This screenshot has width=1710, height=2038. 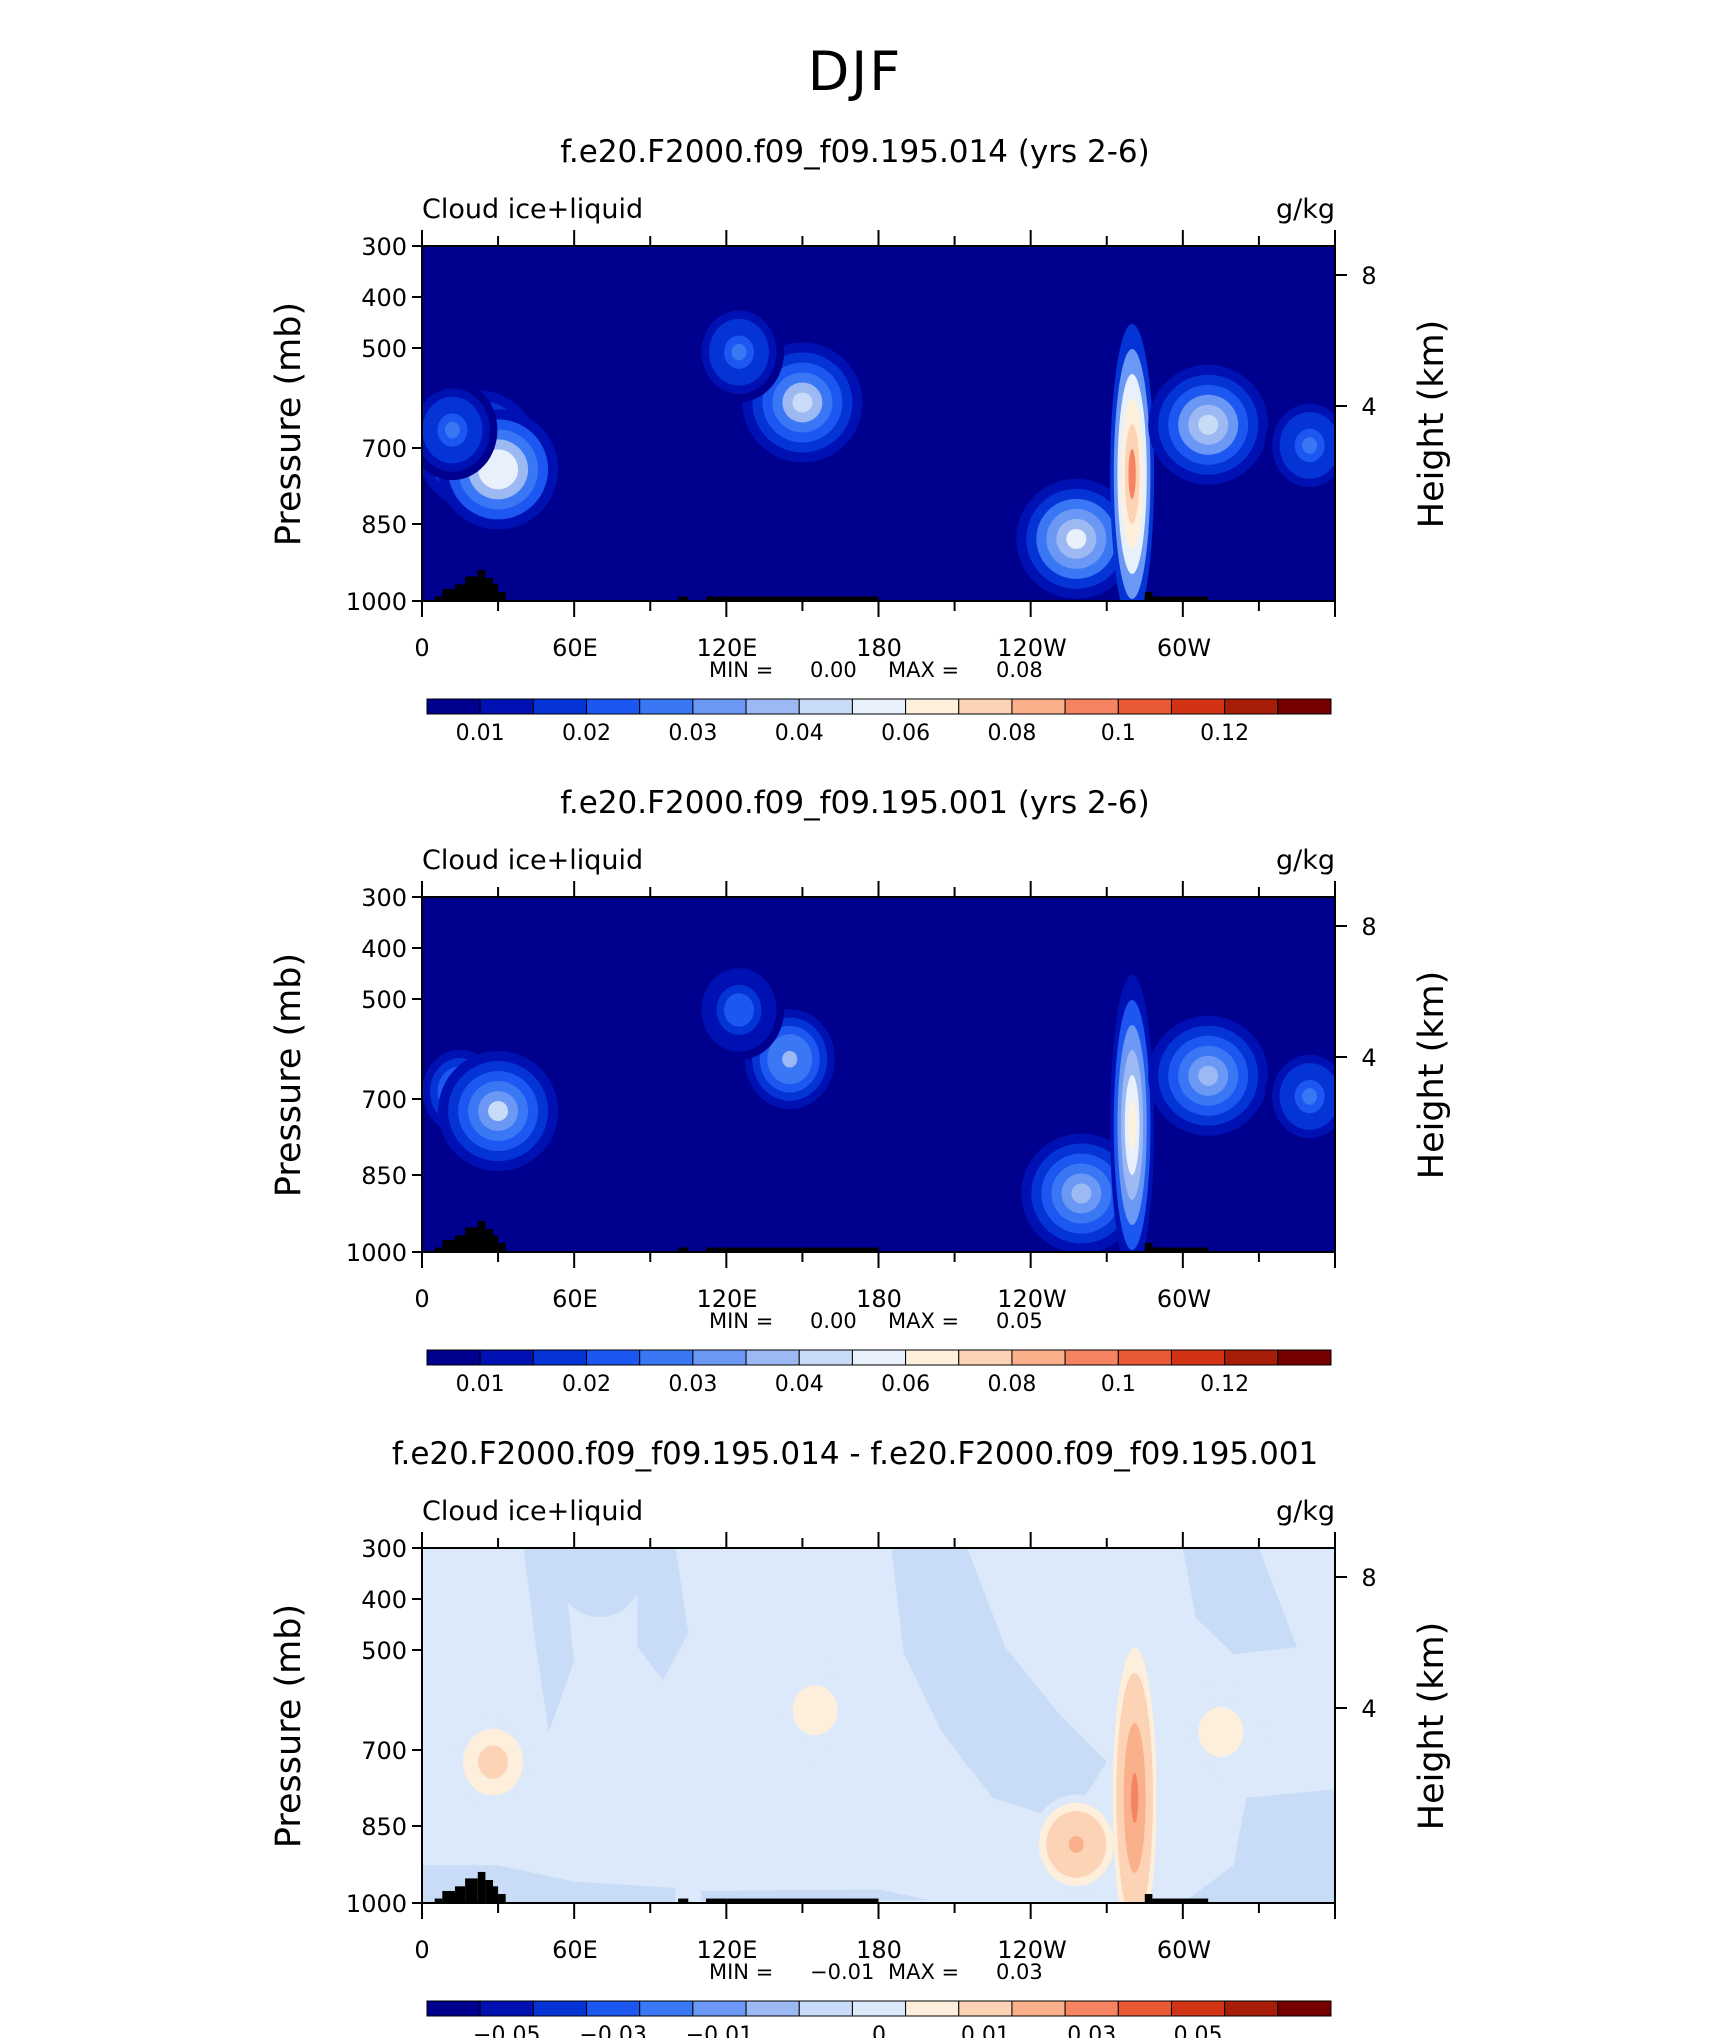 I want to click on colorbar-label: 0.06, so click(x=905, y=733).